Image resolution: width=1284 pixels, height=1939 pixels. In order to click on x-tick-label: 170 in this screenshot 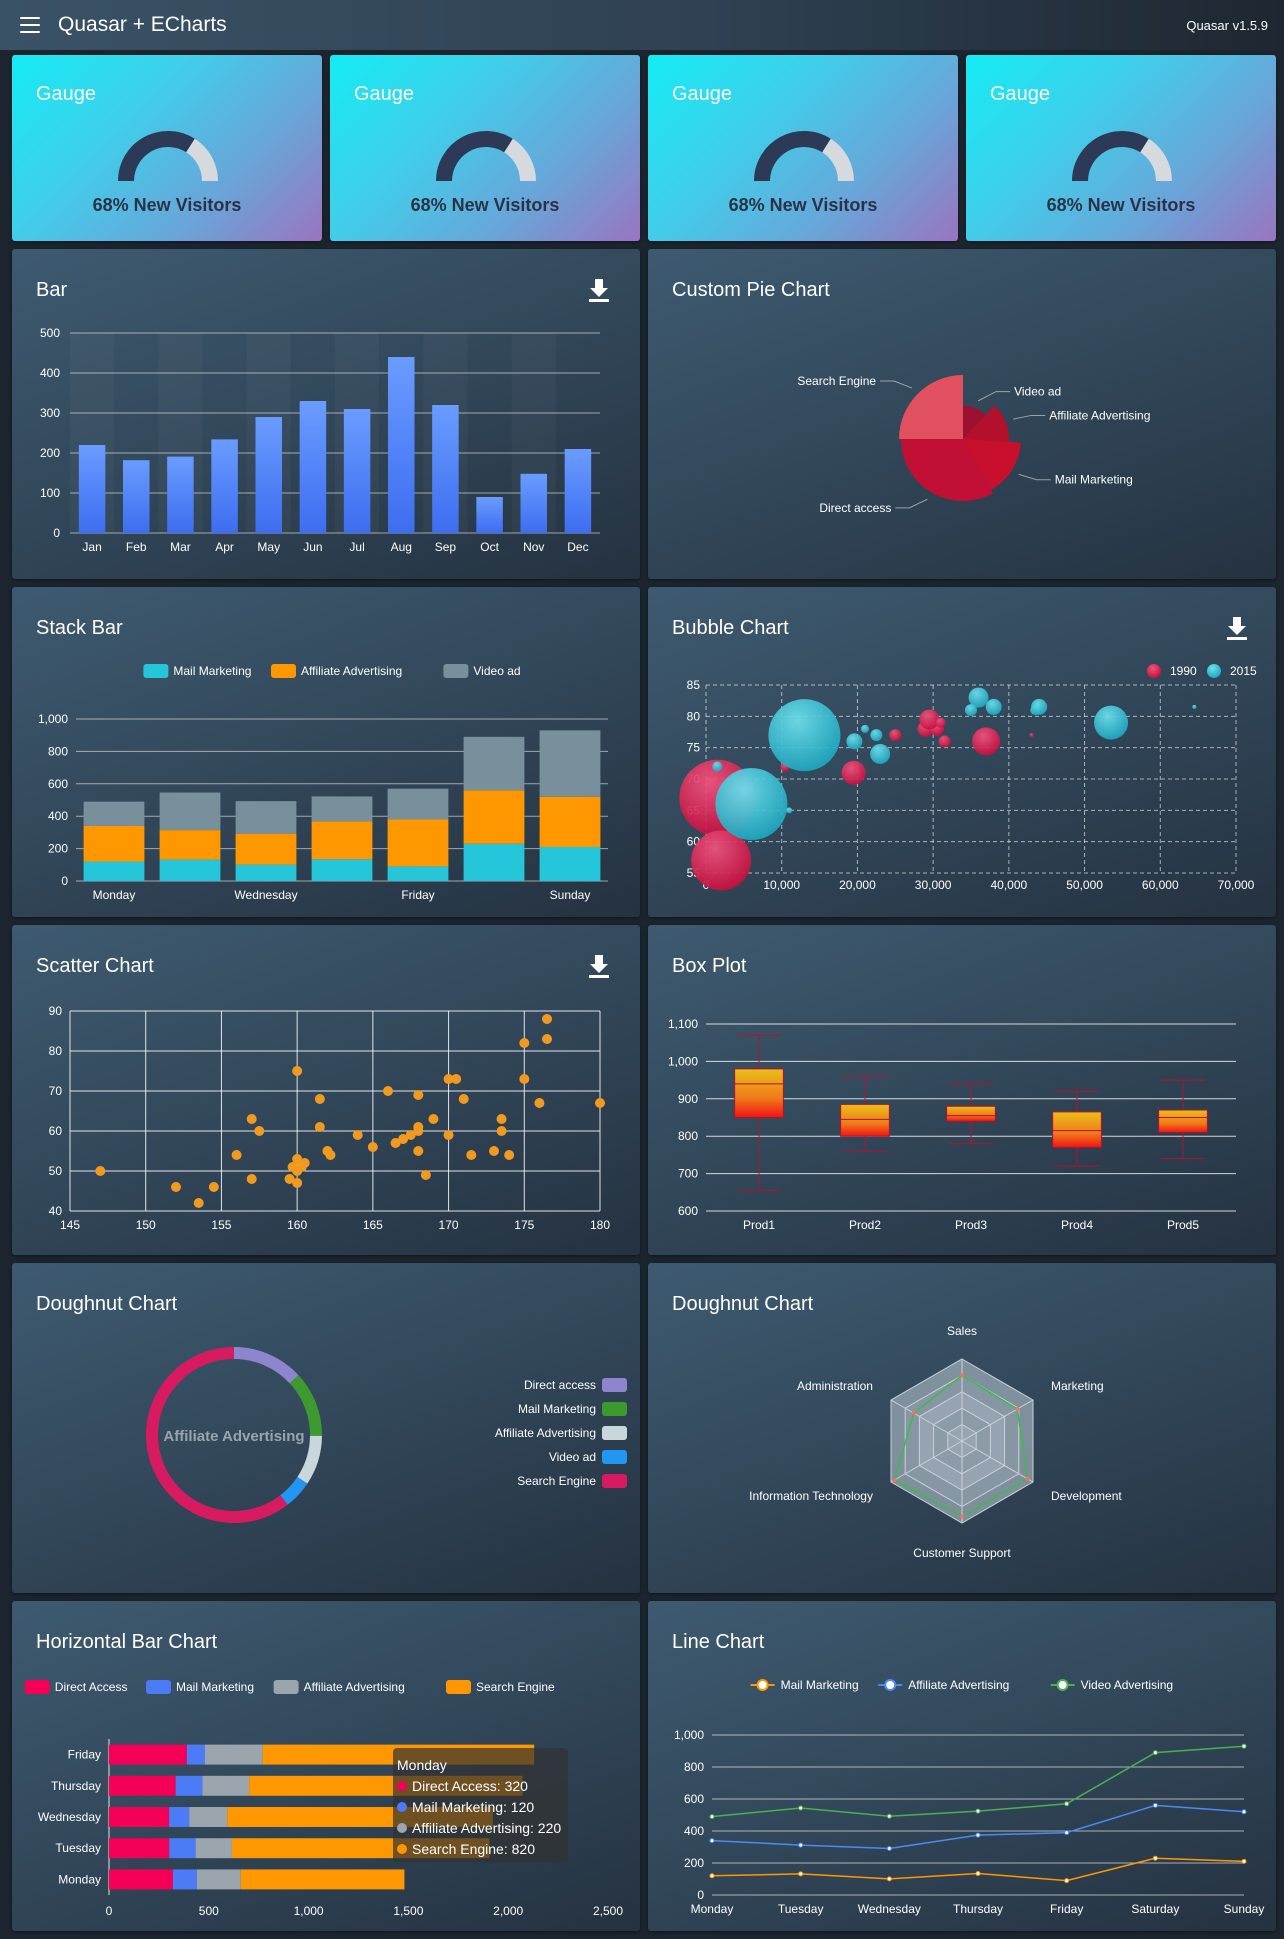, I will do `click(449, 1225)`.